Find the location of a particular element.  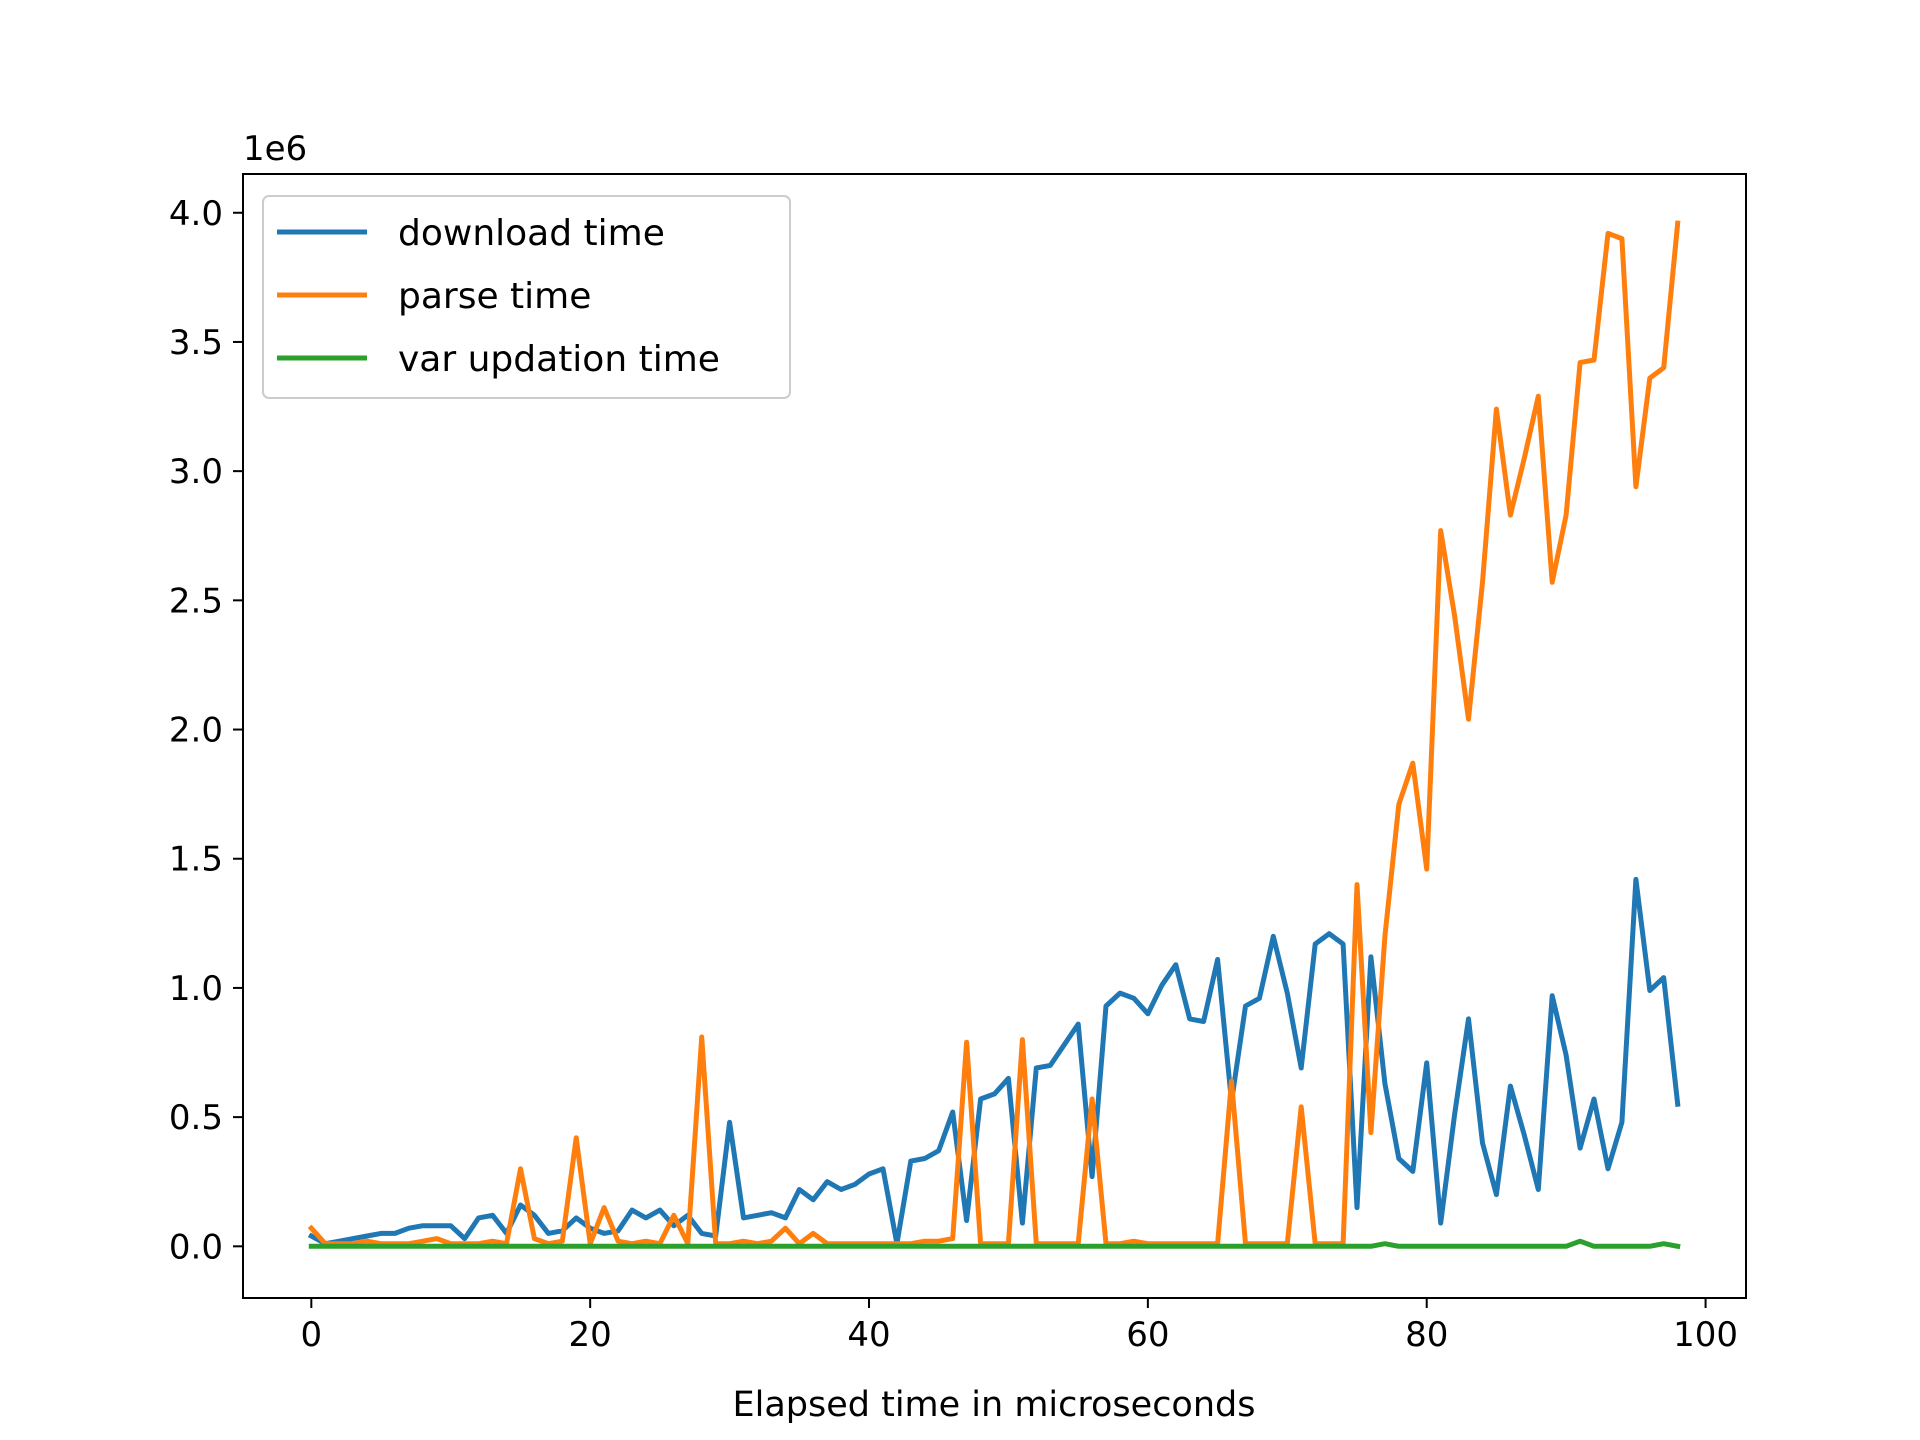

legend: download time parse time var updation time is located at coordinates (526, 297).